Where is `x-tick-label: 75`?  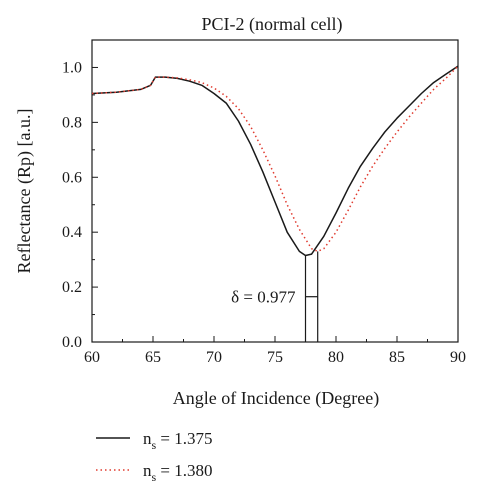 x-tick-label: 75 is located at coordinates (275, 357).